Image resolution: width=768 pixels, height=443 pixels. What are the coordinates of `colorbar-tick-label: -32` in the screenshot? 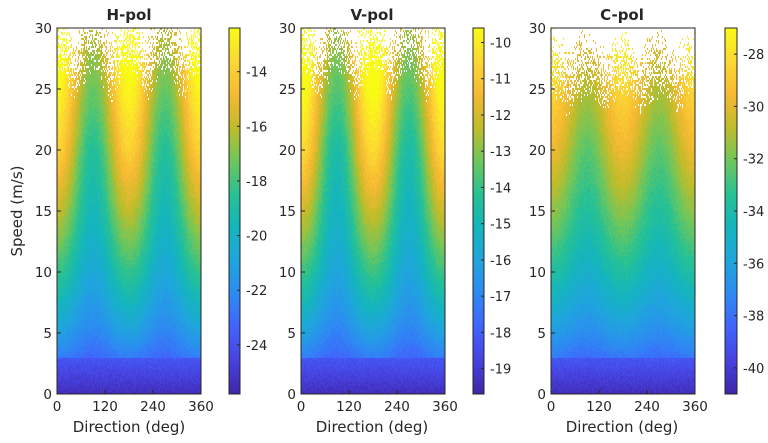 It's located at (753, 160).